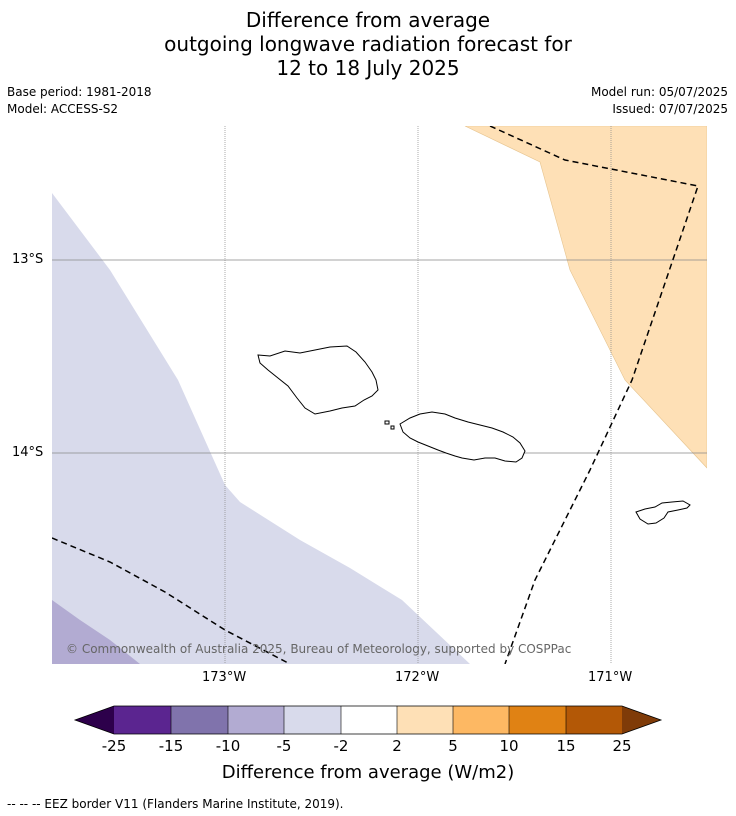  What do you see at coordinates (417, 677) in the screenshot?
I see `lon-label-172w: 172°W` at bounding box center [417, 677].